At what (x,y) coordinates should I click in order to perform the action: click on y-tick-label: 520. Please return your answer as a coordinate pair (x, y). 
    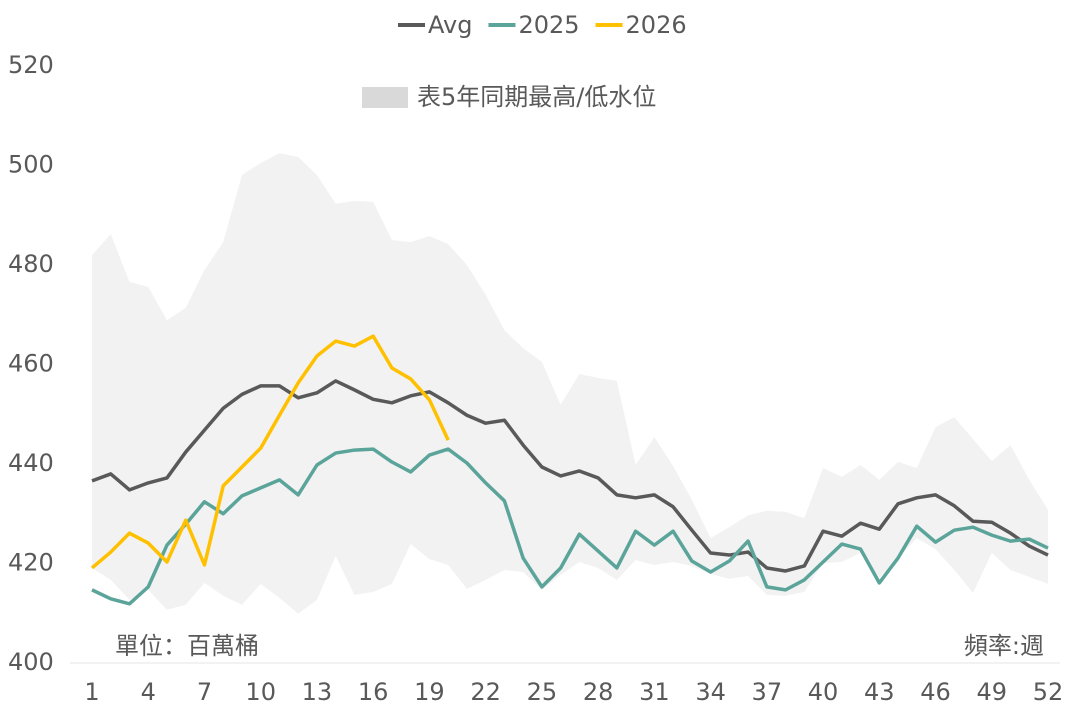
    Looking at the image, I should click on (31, 65).